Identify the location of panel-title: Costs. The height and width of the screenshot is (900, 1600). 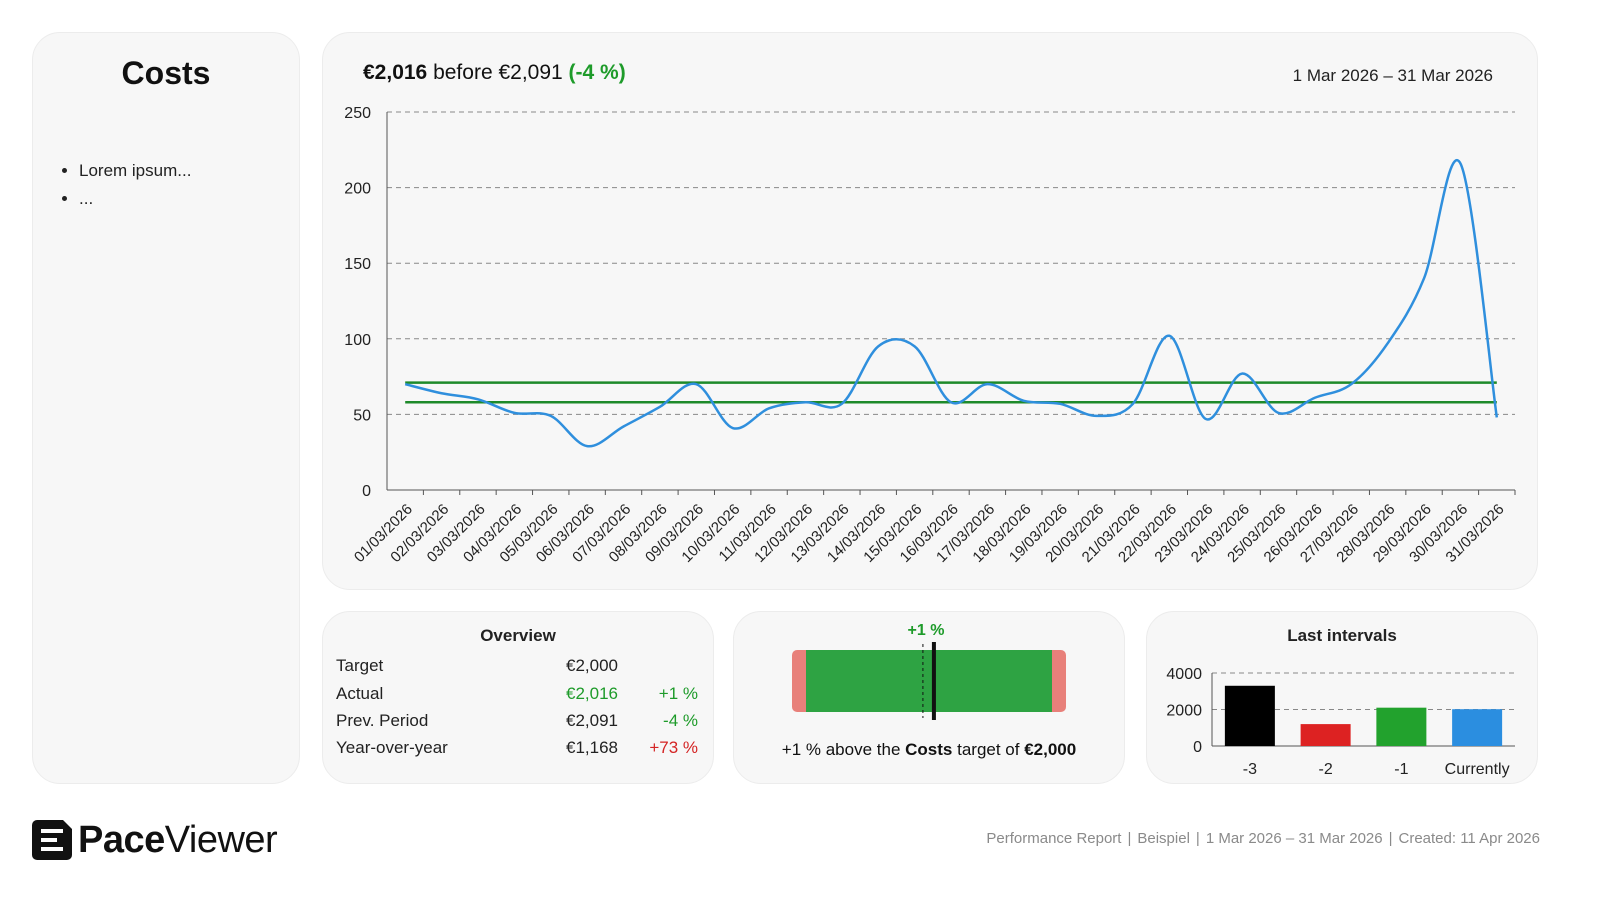
(166, 73).